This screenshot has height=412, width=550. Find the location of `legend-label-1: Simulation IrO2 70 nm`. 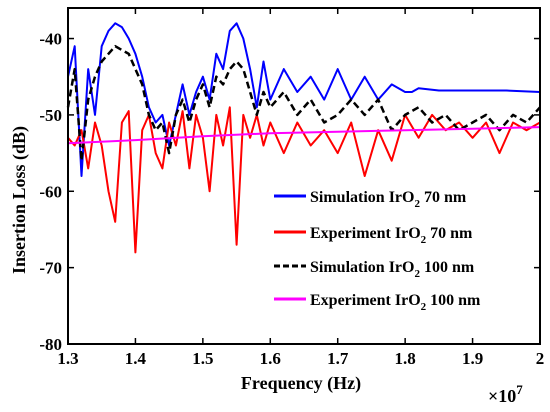

legend-label-1: Simulation IrO2 70 nm is located at coordinates (388, 199).